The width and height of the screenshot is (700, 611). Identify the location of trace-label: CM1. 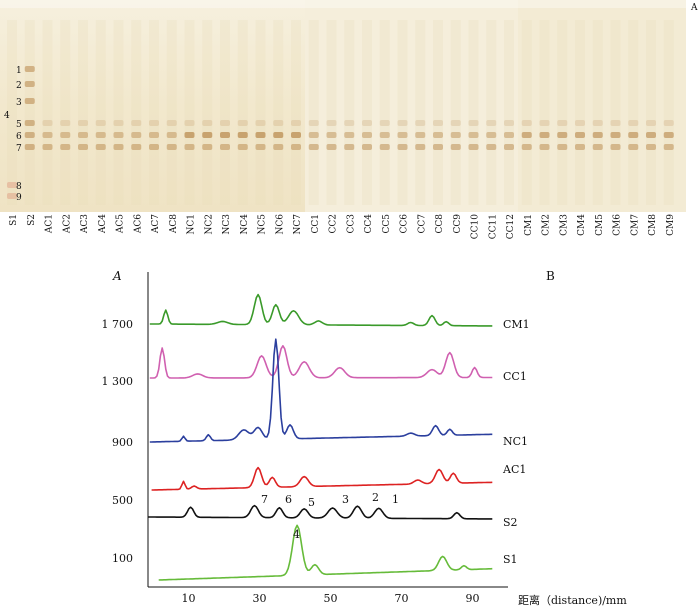
(516, 324).